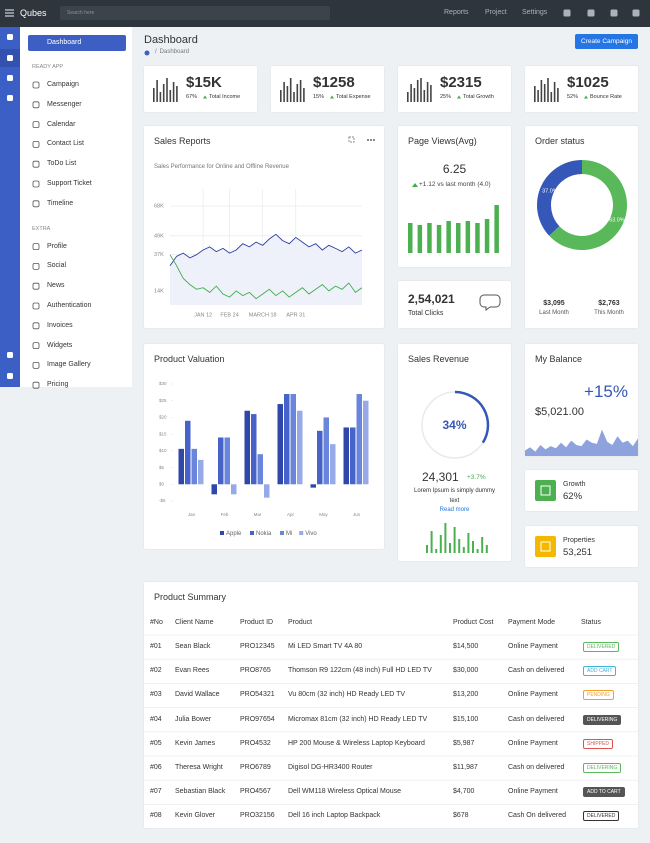  What do you see at coordinates (163, 417) in the screenshot?
I see `y-tick-label: $20` at bounding box center [163, 417].